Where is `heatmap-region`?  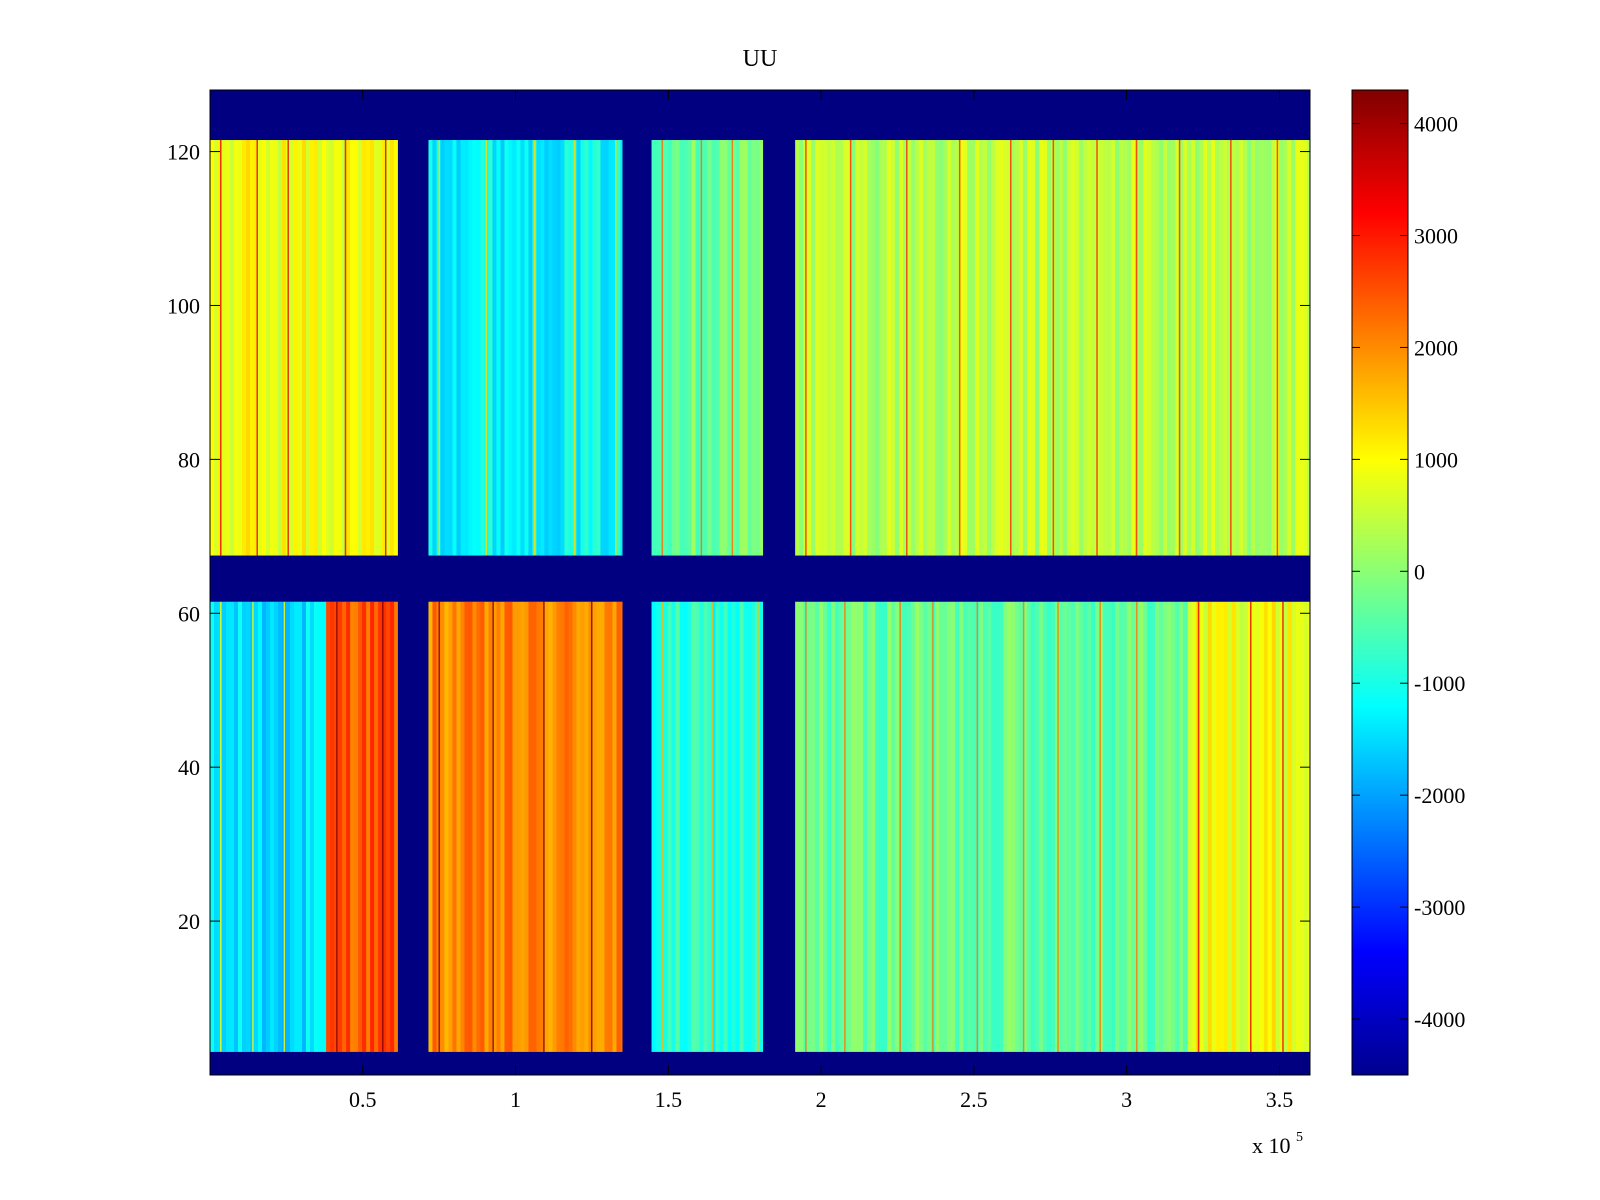
heatmap-region is located at coordinates (525, 826).